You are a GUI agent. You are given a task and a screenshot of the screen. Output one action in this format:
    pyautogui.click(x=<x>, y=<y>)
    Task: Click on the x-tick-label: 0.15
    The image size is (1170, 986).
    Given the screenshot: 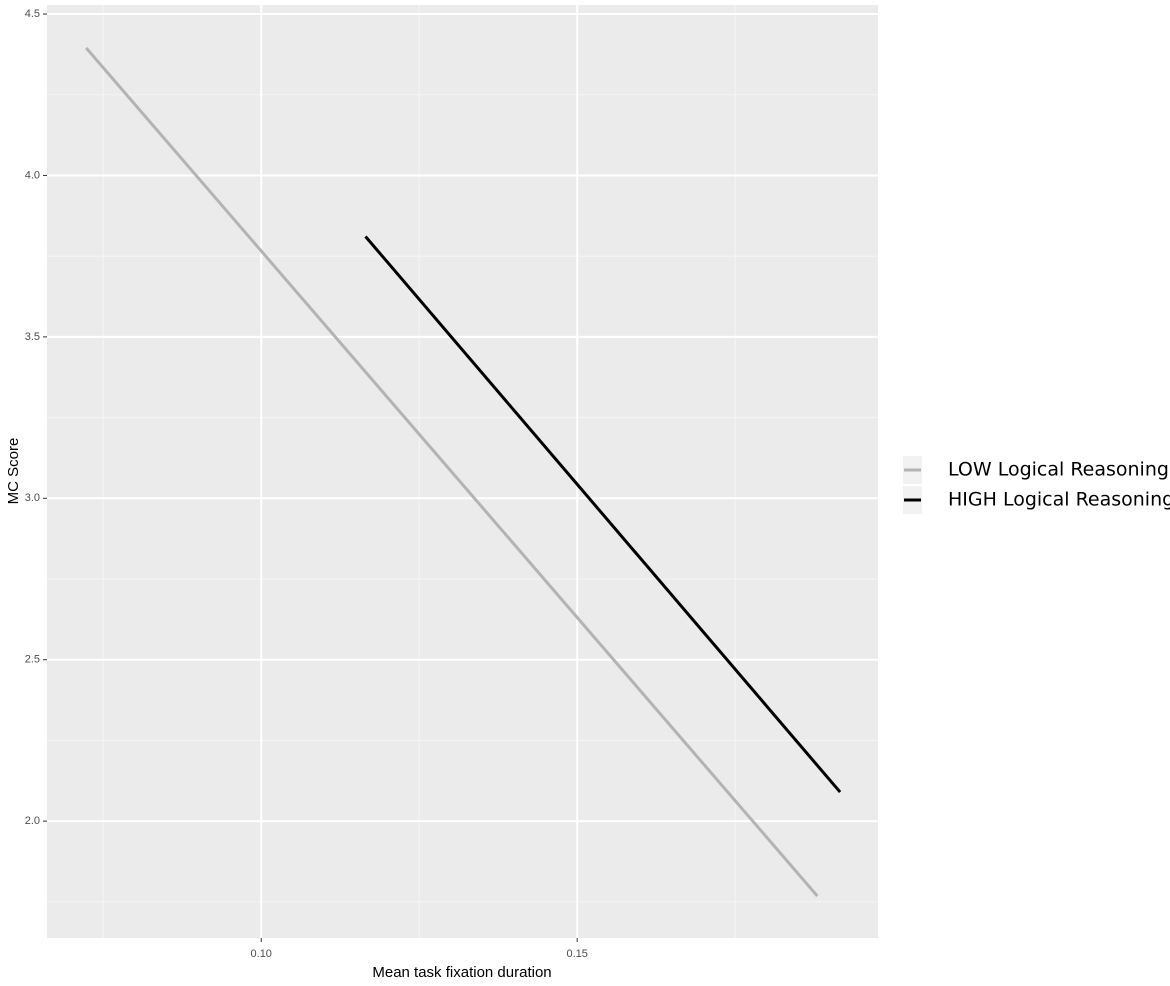 What is the action you would take?
    pyautogui.click(x=576, y=954)
    